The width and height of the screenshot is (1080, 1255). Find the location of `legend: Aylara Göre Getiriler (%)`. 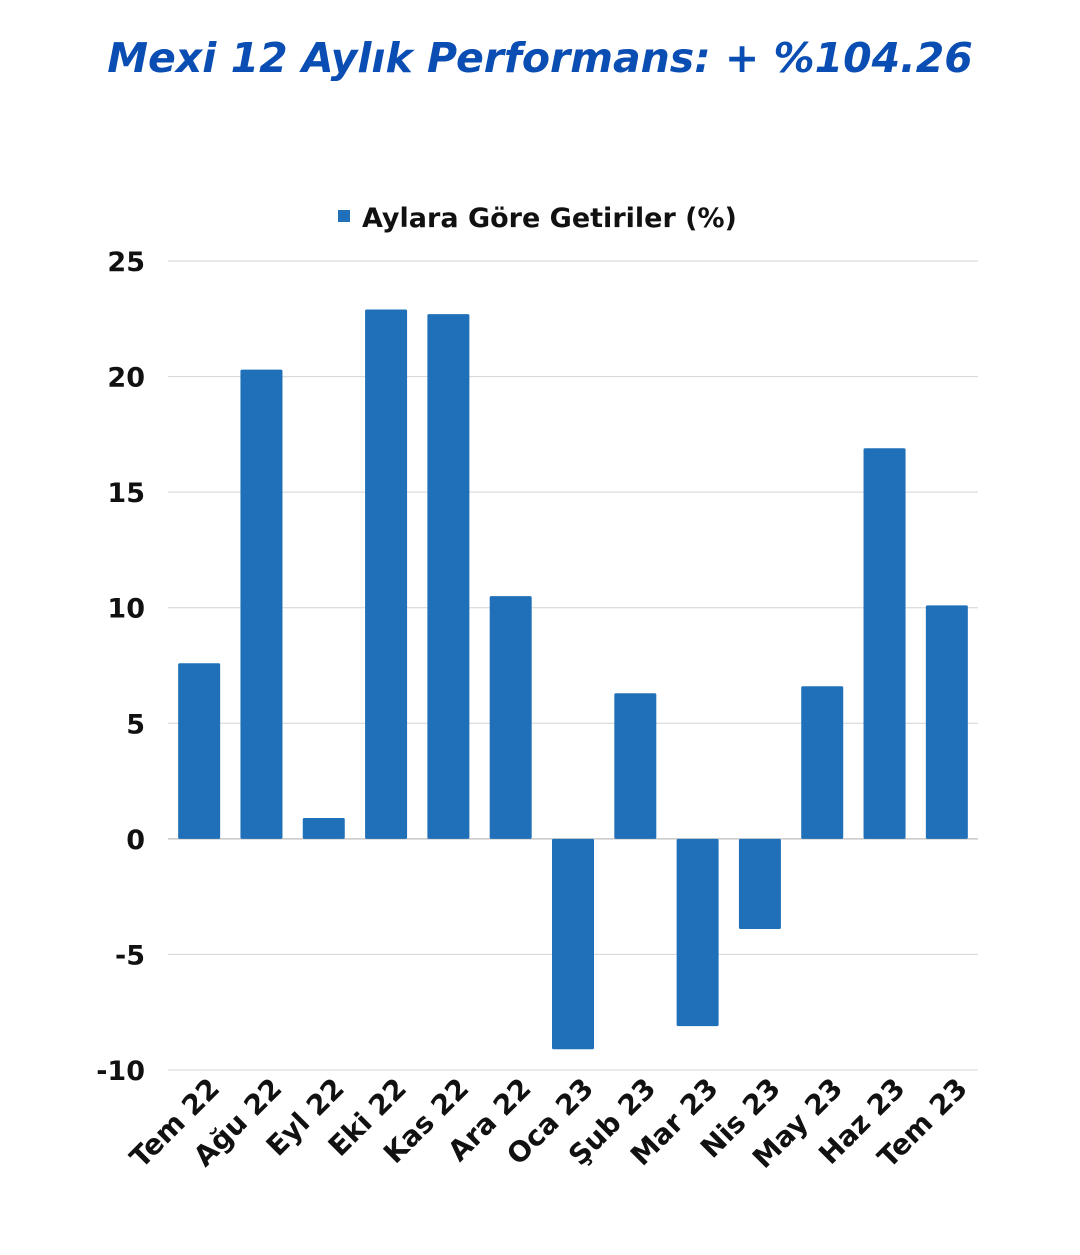

legend: Aylara Göre Getiriler (%) is located at coordinates (537, 218).